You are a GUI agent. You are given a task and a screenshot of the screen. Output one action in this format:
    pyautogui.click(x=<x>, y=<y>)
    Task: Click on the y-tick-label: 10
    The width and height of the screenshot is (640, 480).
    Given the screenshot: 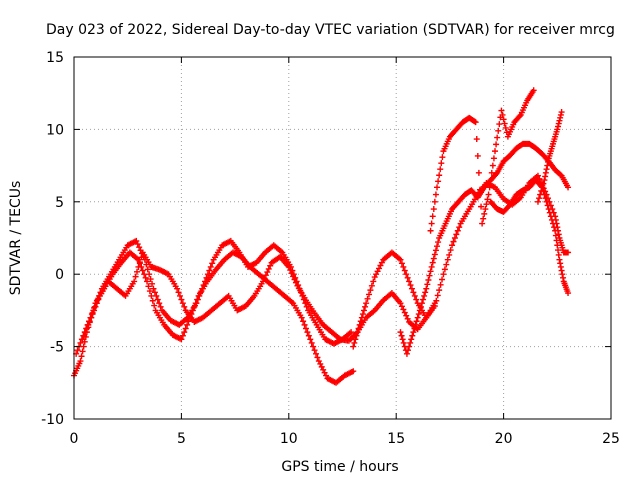 What is the action you would take?
    pyautogui.click(x=55, y=130)
    